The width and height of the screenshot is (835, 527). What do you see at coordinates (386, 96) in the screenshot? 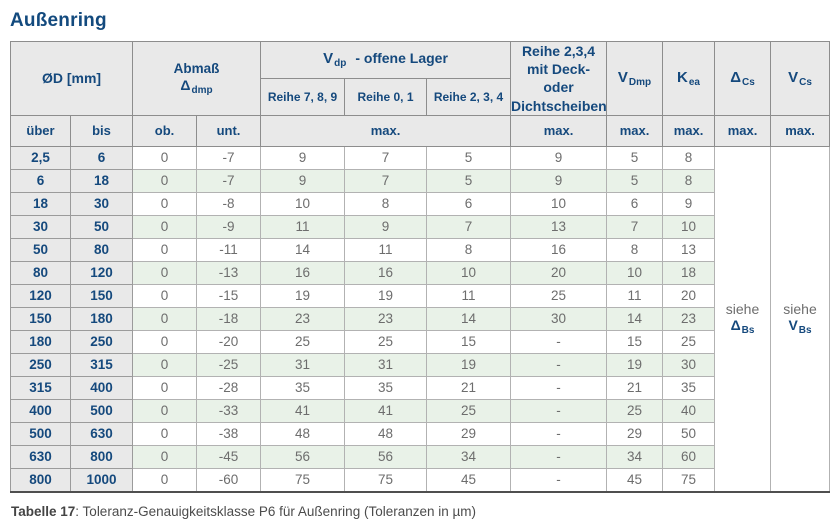
I see `subcol-reihe-01: Reihe 0, 1` at bounding box center [386, 96].